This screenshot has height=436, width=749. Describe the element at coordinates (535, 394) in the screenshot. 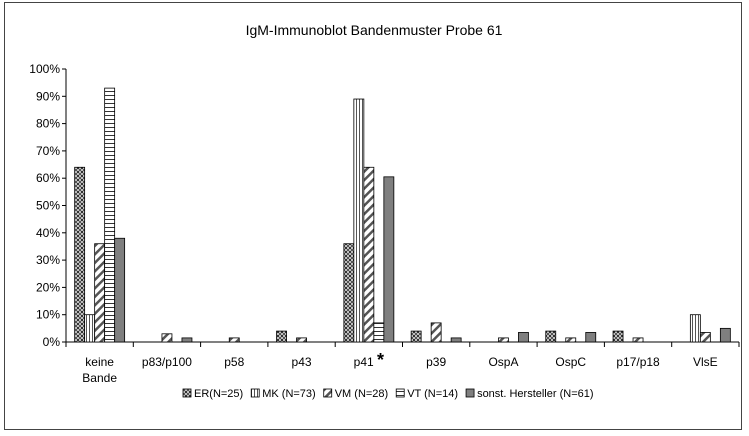

I see `legend-label: sonst. Hersteller (N=61)` at that location.